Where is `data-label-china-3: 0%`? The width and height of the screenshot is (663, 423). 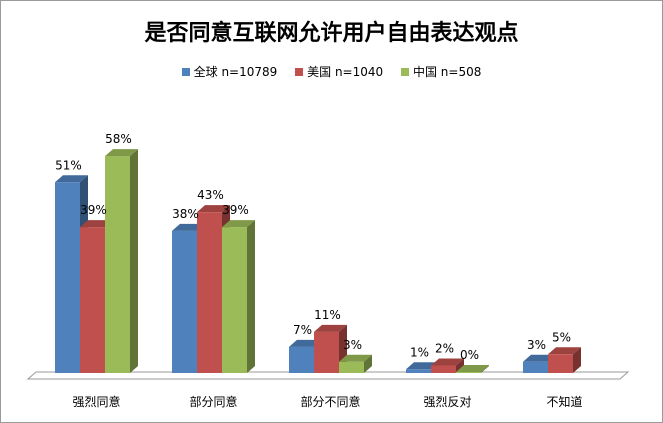
data-label-china-3: 0% is located at coordinates (469, 355).